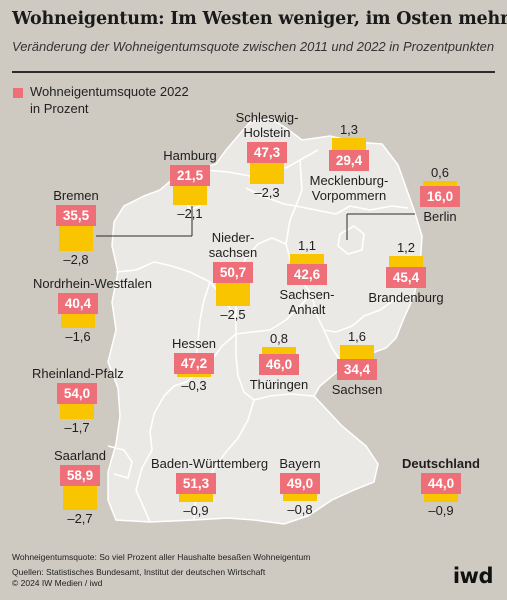 This screenshot has height=600, width=507. Describe the element at coordinates (92, 283) in the screenshot. I see `state-name: Nordrhein-Westfalen` at that location.